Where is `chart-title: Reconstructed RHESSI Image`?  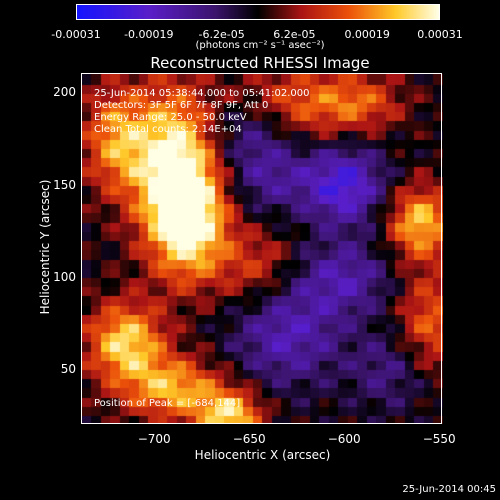
chart-title: Reconstructed RHESSI Image is located at coordinates (260, 63).